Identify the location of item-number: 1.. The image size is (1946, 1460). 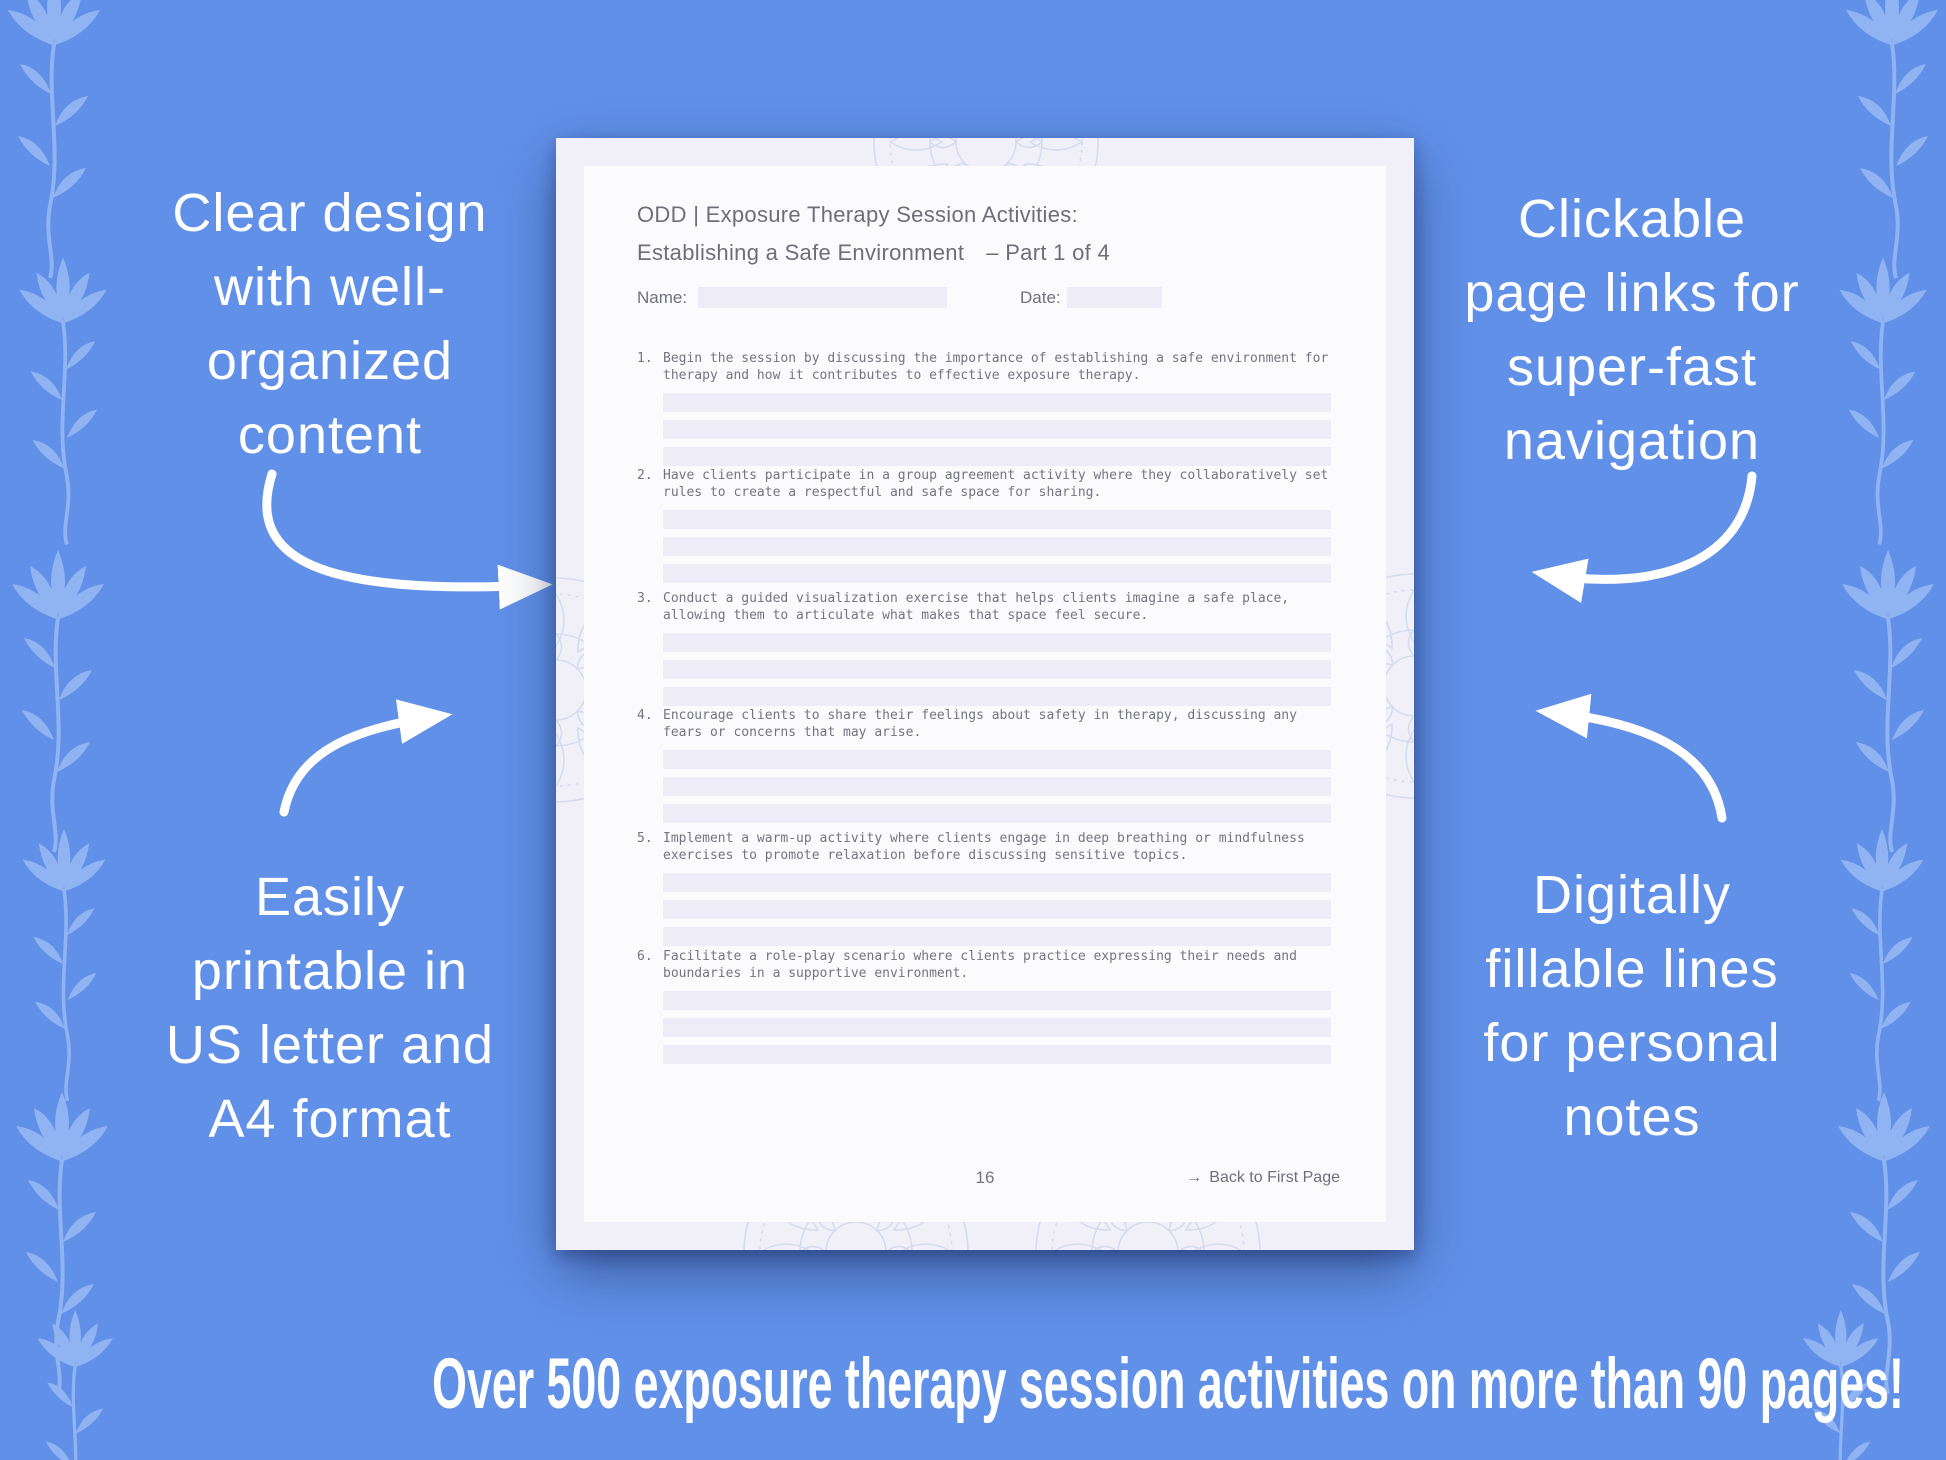
(645, 358).